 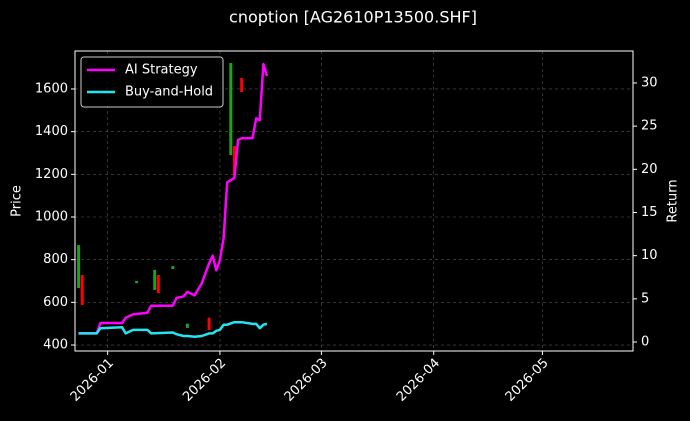 What do you see at coordinates (51, 217) in the screenshot?
I see `y-tick-label: 1000` at bounding box center [51, 217].